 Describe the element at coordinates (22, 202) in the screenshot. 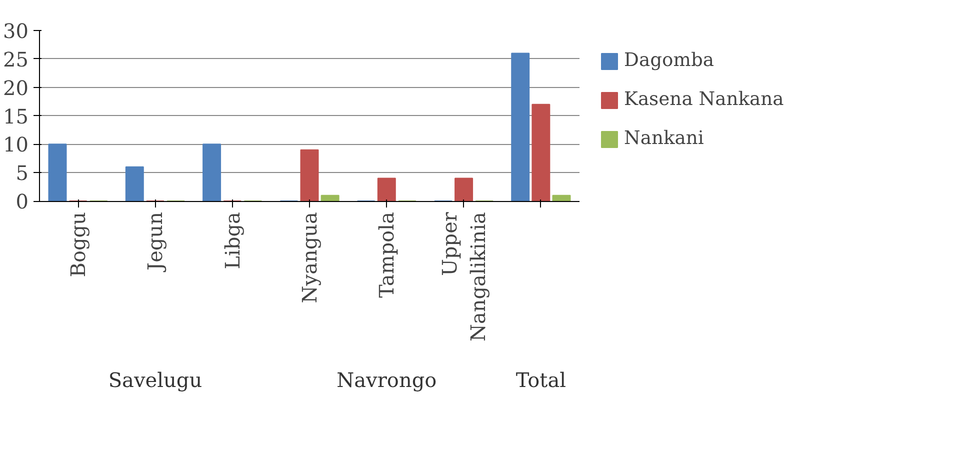

I see `y-tick-label: 0` at that location.